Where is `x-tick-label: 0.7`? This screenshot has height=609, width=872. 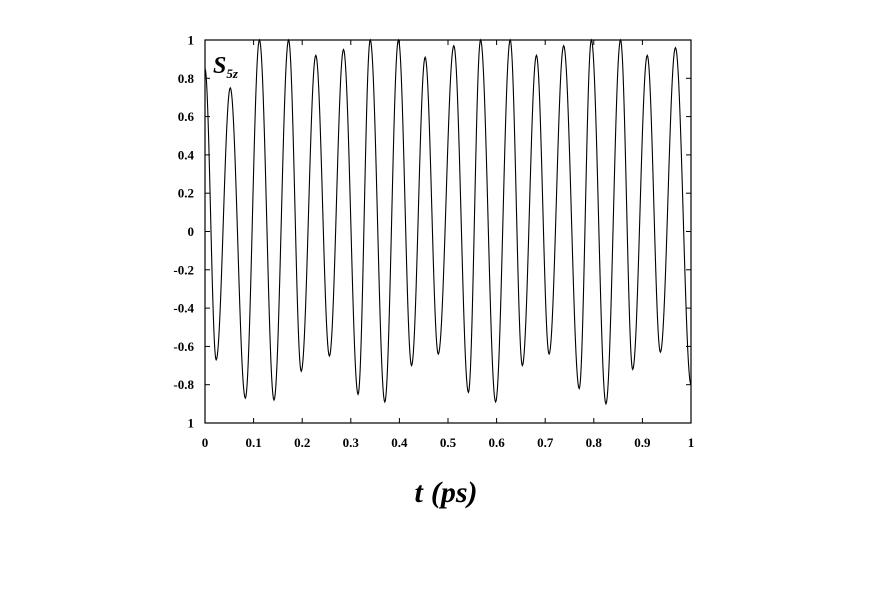 x-tick-label: 0.7 is located at coordinates (545, 442).